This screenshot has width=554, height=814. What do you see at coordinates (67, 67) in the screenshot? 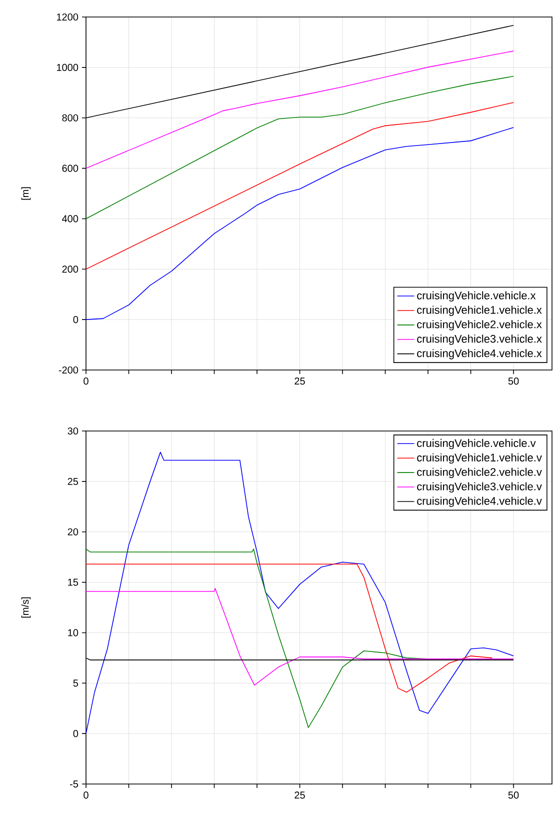
I see `y-tick-label: 1000` at bounding box center [67, 67].